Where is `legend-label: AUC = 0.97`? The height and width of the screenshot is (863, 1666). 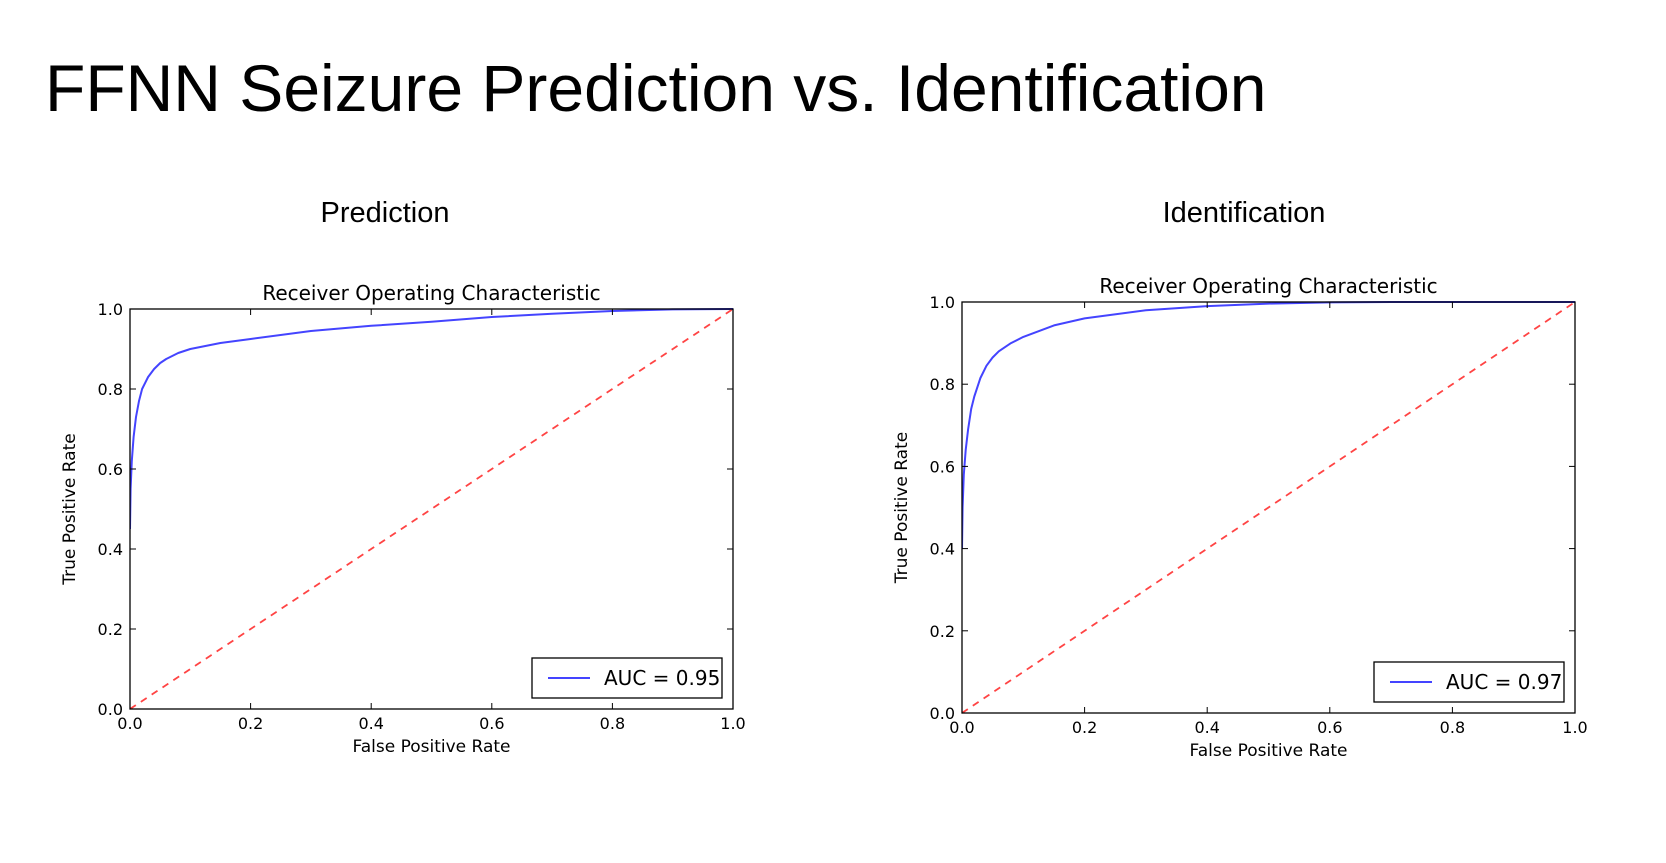
legend-label: AUC = 0.97 is located at coordinates (1504, 682).